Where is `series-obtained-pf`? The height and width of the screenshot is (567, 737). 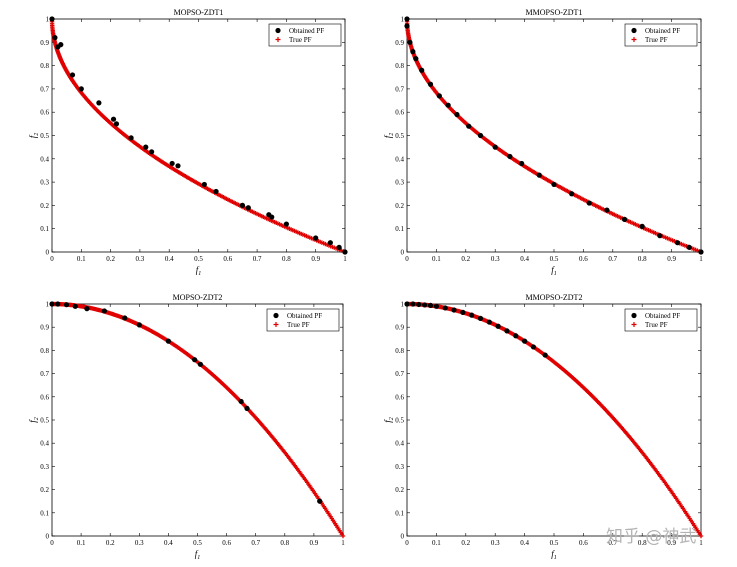 series-obtained-pf is located at coordinates (186, 402).